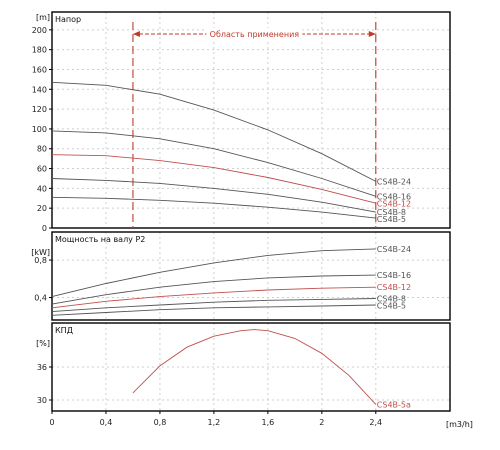 This screenshot has width=500, height=450. What do you see at coordinates (39, 50) in the screenshot?
I see `head-y-tick-label: 180` at bounding box center [39, 50].